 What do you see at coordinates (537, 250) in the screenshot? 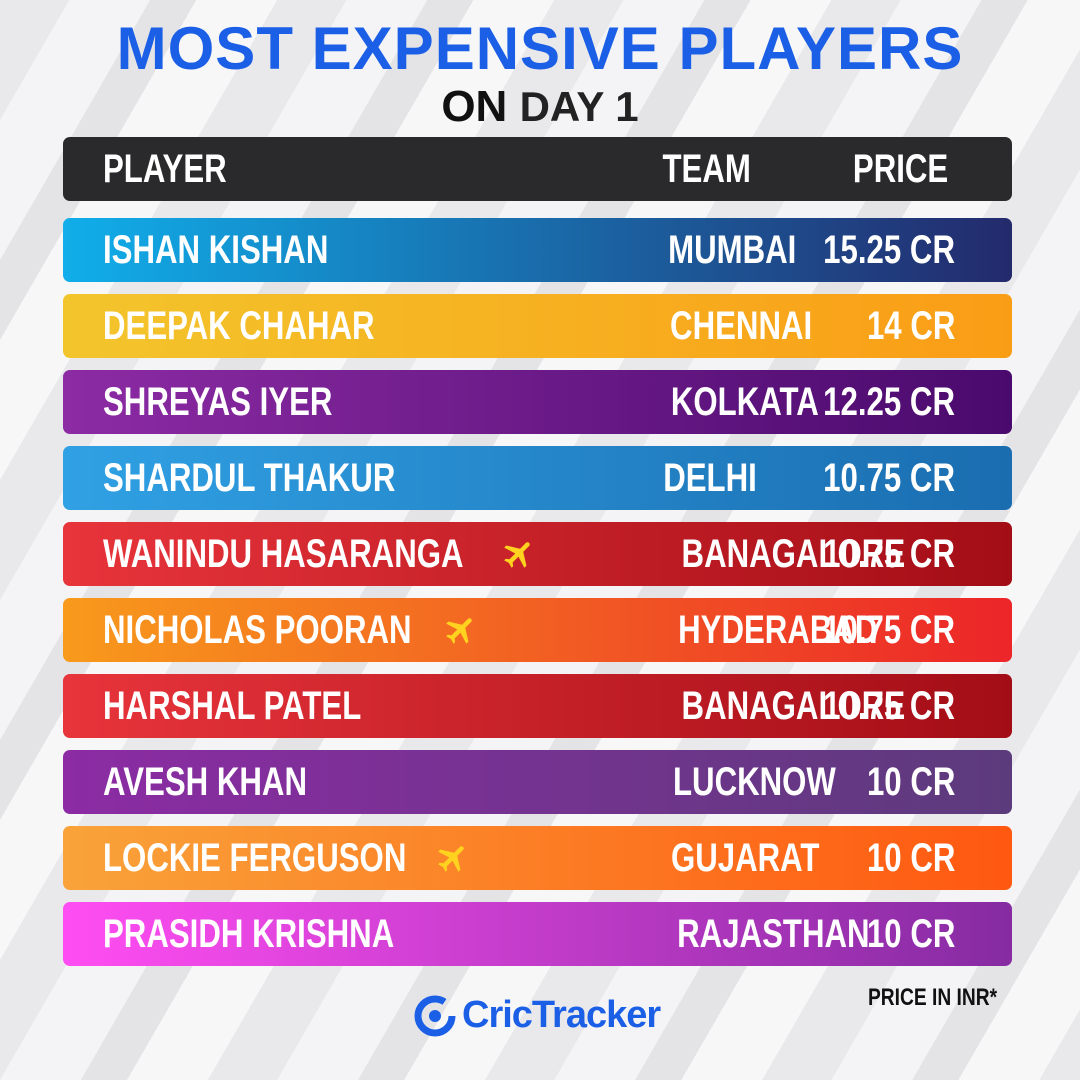
I see `table-row: ISHAN KISHAN MUMBAI 15.25 CR` at bounding box center [537, 250].